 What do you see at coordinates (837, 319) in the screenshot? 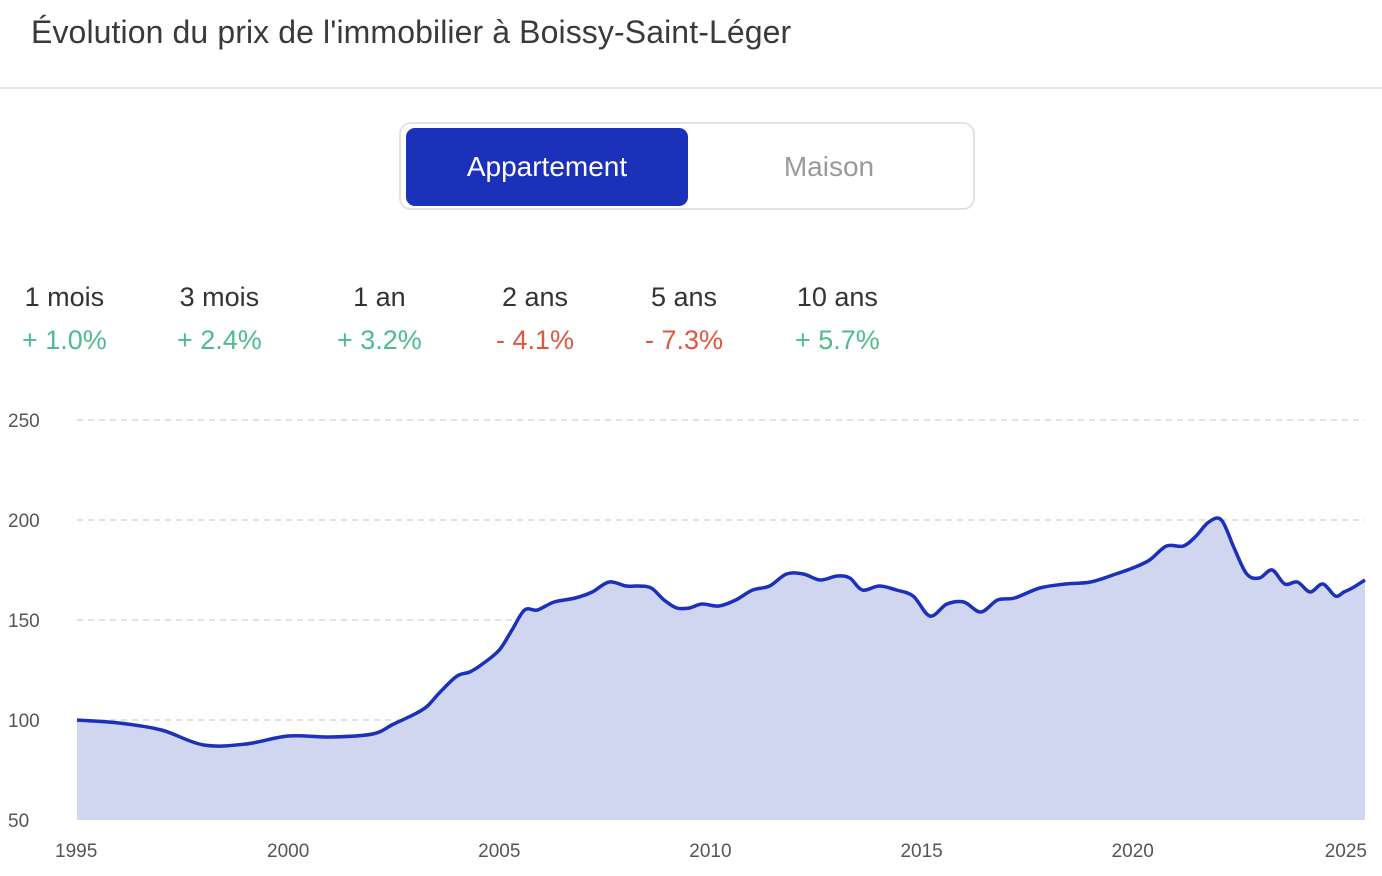
I see `period-10-ans: 10 ans + 5.7%` at bounding box center [837, 319].